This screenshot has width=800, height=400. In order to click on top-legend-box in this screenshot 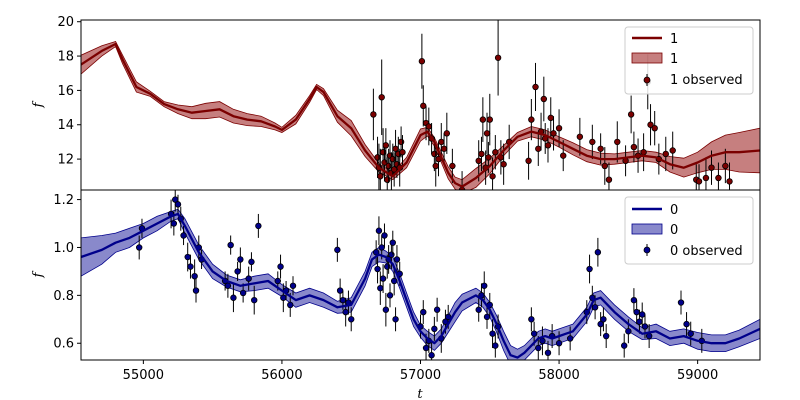, I will do `click(689, 60)`.